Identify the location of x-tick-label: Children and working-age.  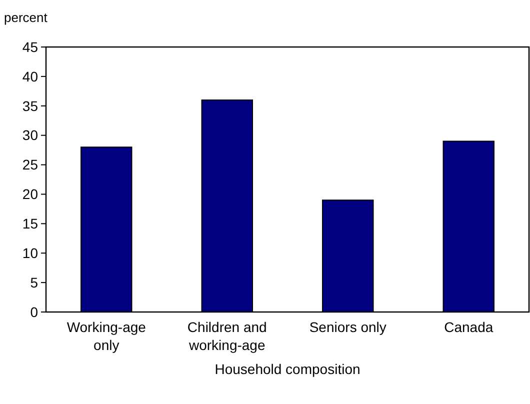
(227, 336).